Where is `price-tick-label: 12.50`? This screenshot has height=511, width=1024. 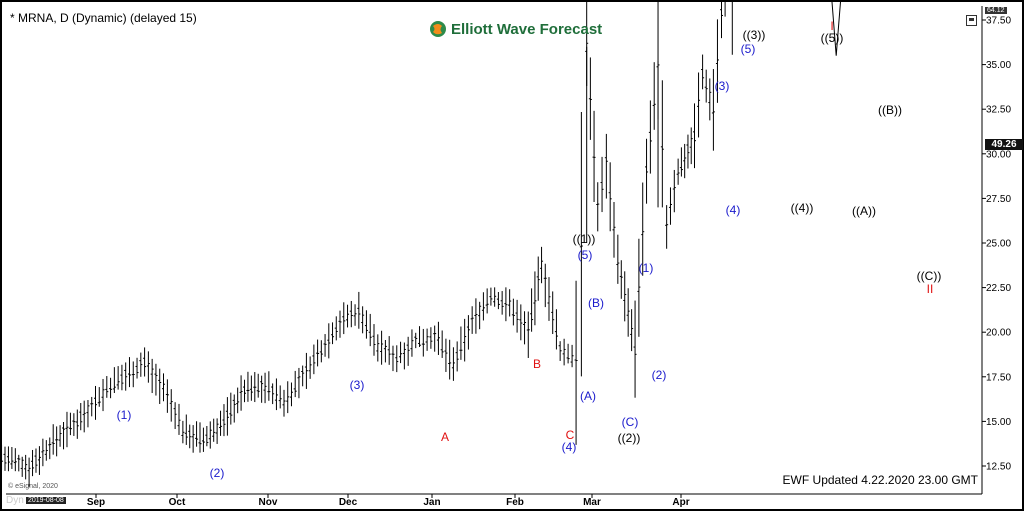
price-tick-label: 12.50 is located at coordinates (998, 467).